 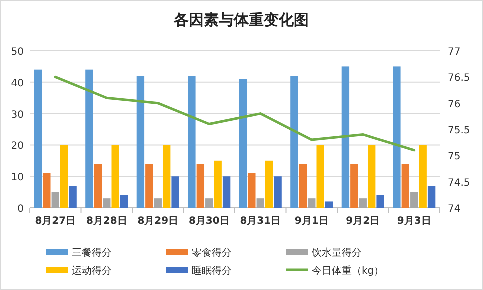 What do you see at coordinates (261, 221) in the screenshot?
I see `x-tick-label: 8月31日` at bounding box center [261, 221].